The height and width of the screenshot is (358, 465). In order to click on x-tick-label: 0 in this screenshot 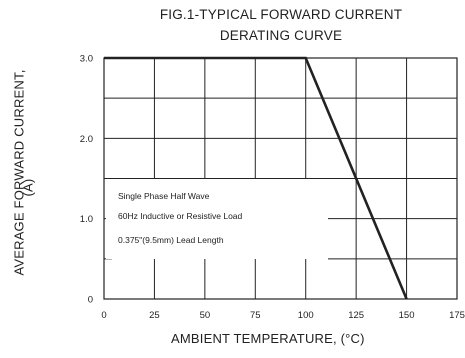, I will do `click(103, 315)`.